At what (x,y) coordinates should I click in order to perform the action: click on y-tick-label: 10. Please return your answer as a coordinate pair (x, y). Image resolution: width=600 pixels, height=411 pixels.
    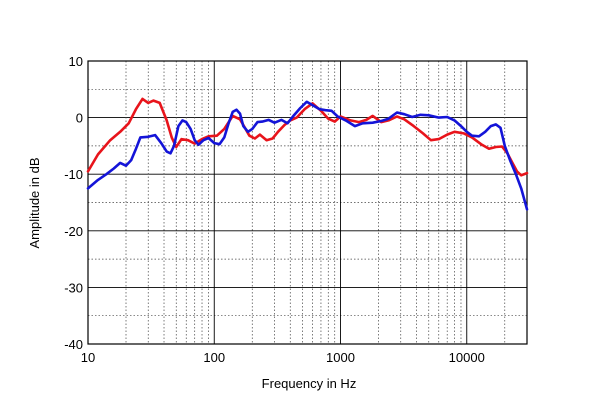
    Looking at the image, I should click on (76, 61).